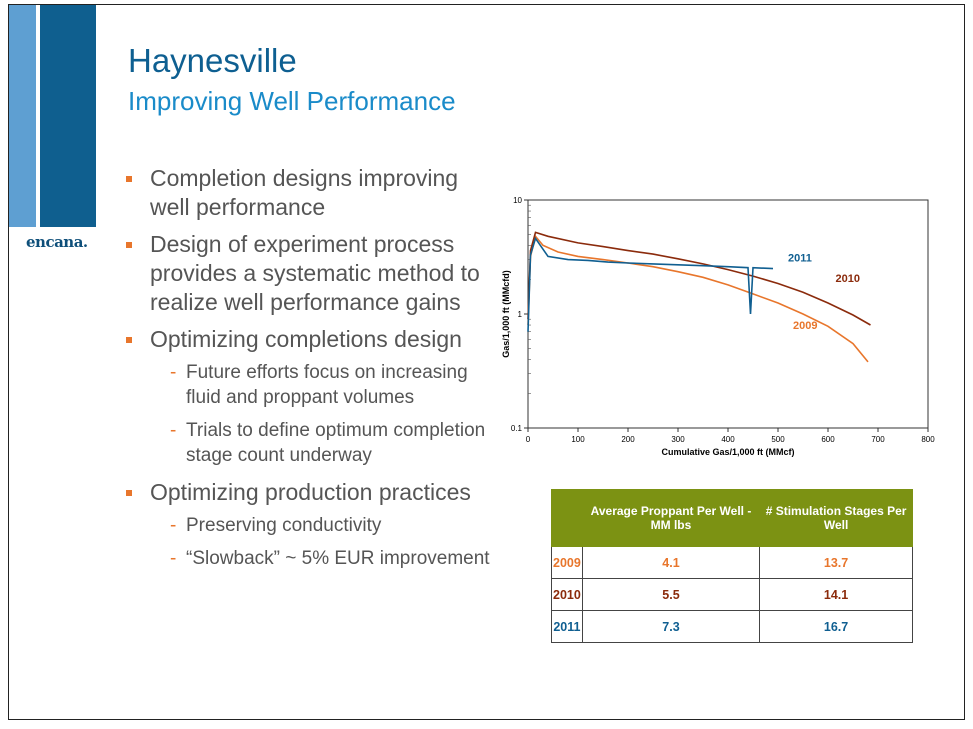  I want to click on series-label-2010: 2010, so click(848, 279).